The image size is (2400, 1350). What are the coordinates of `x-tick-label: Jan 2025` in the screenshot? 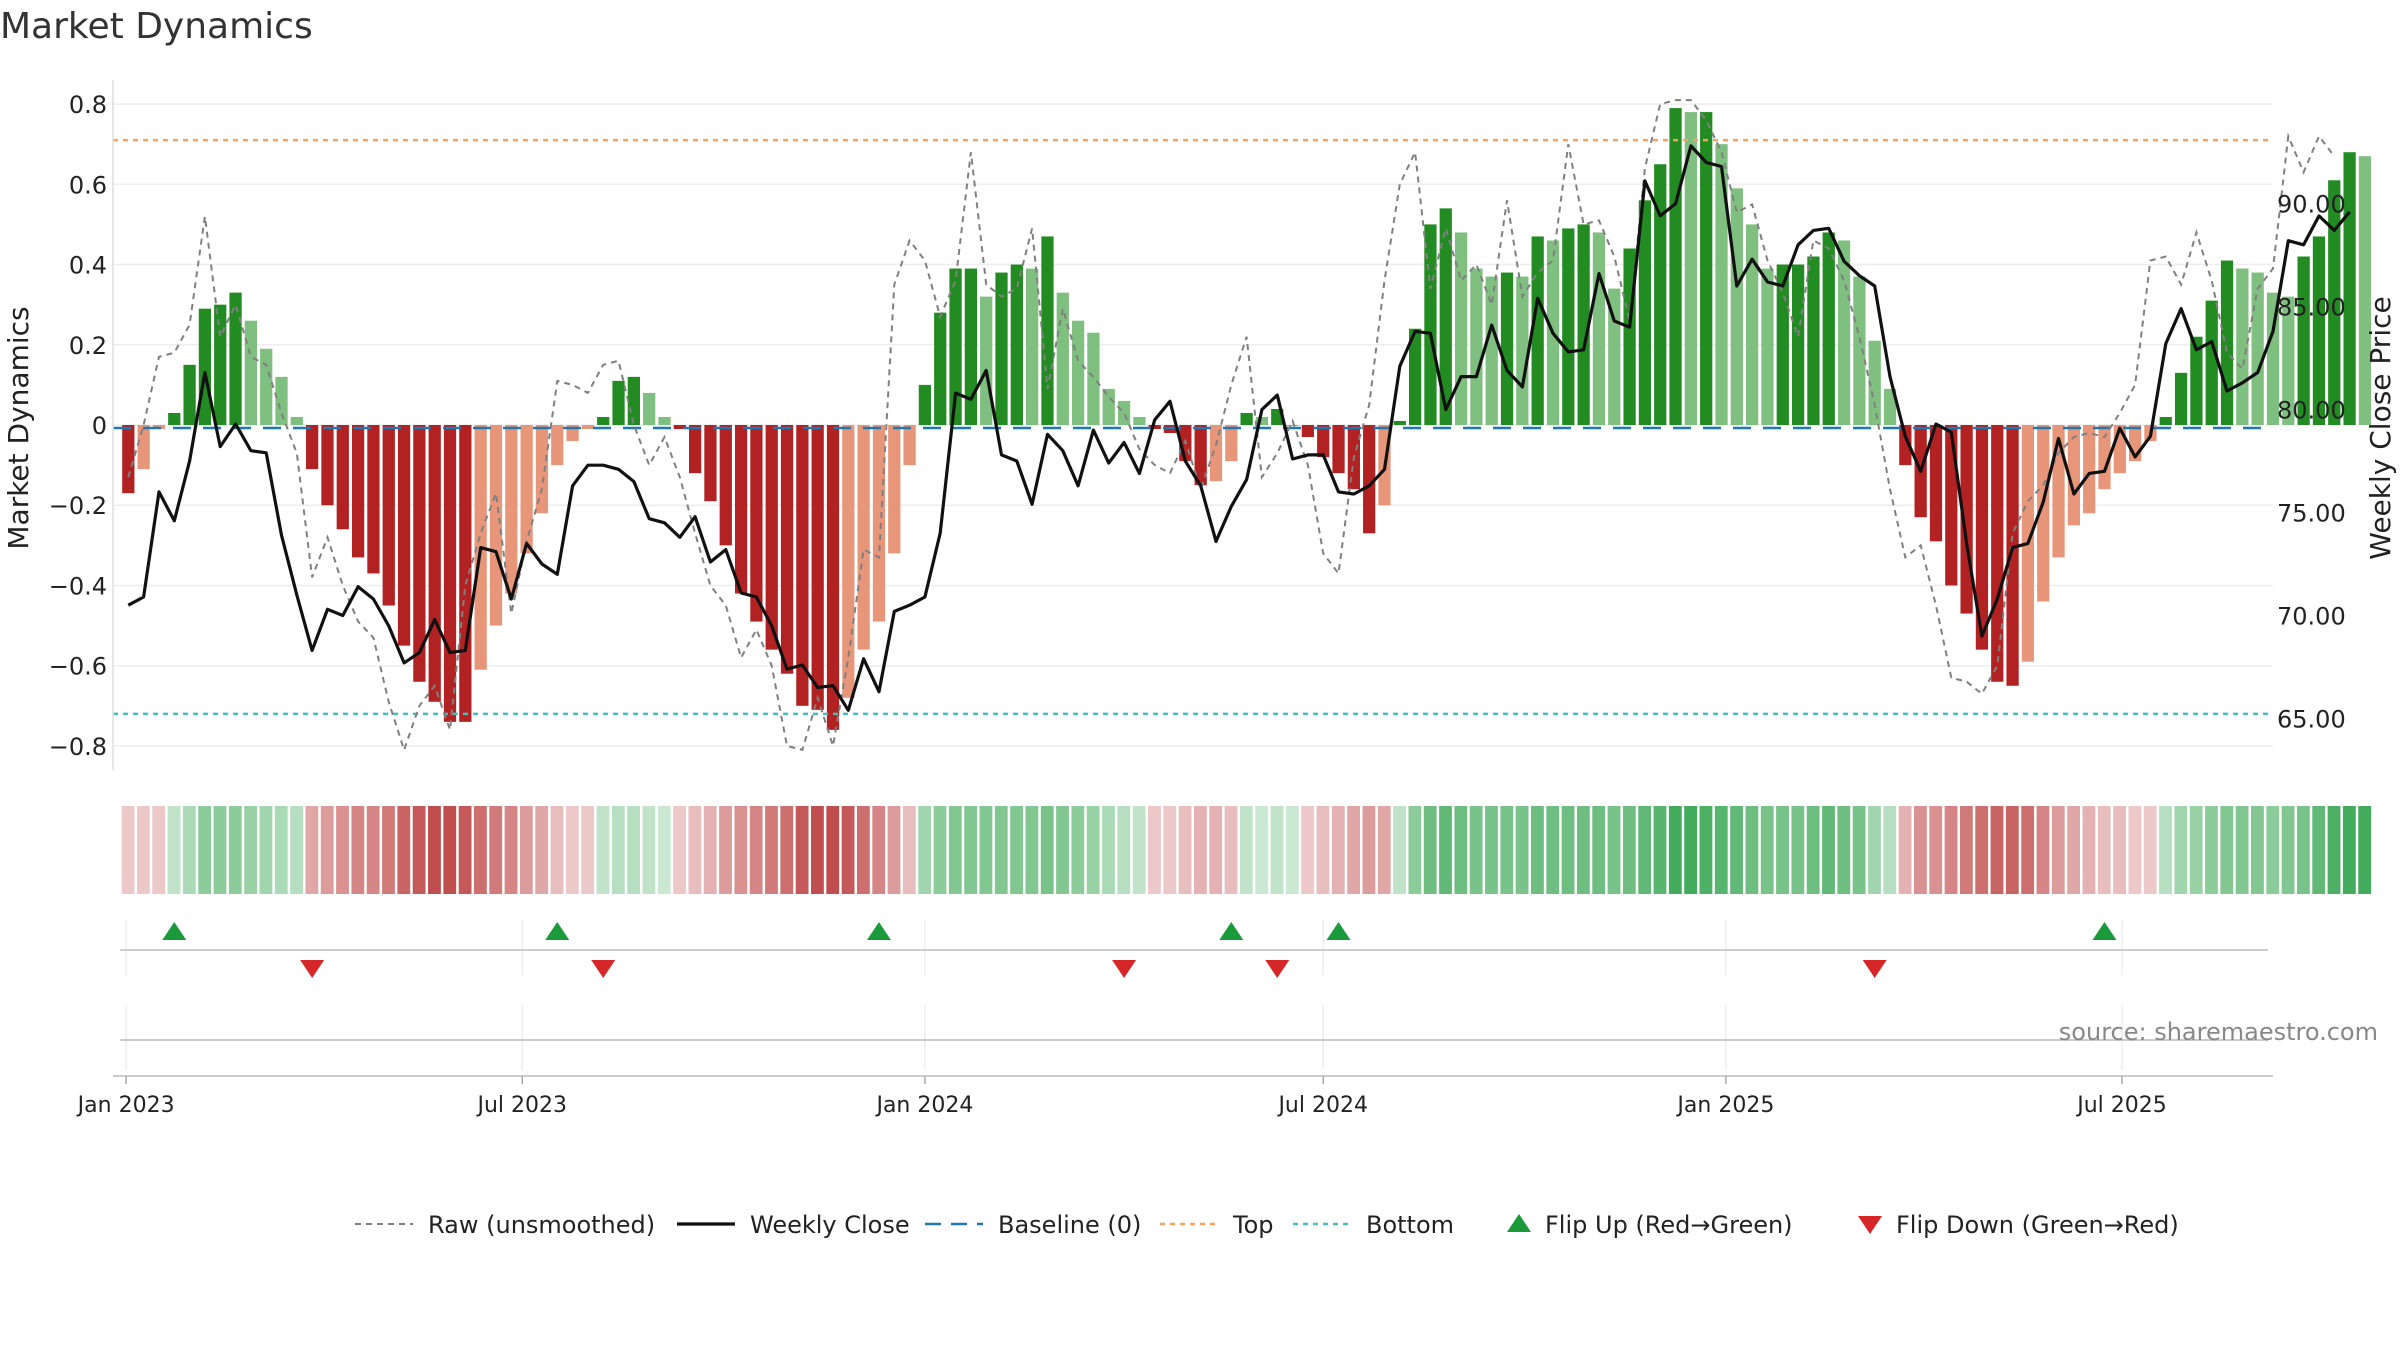 It's located at (1724, 1105).